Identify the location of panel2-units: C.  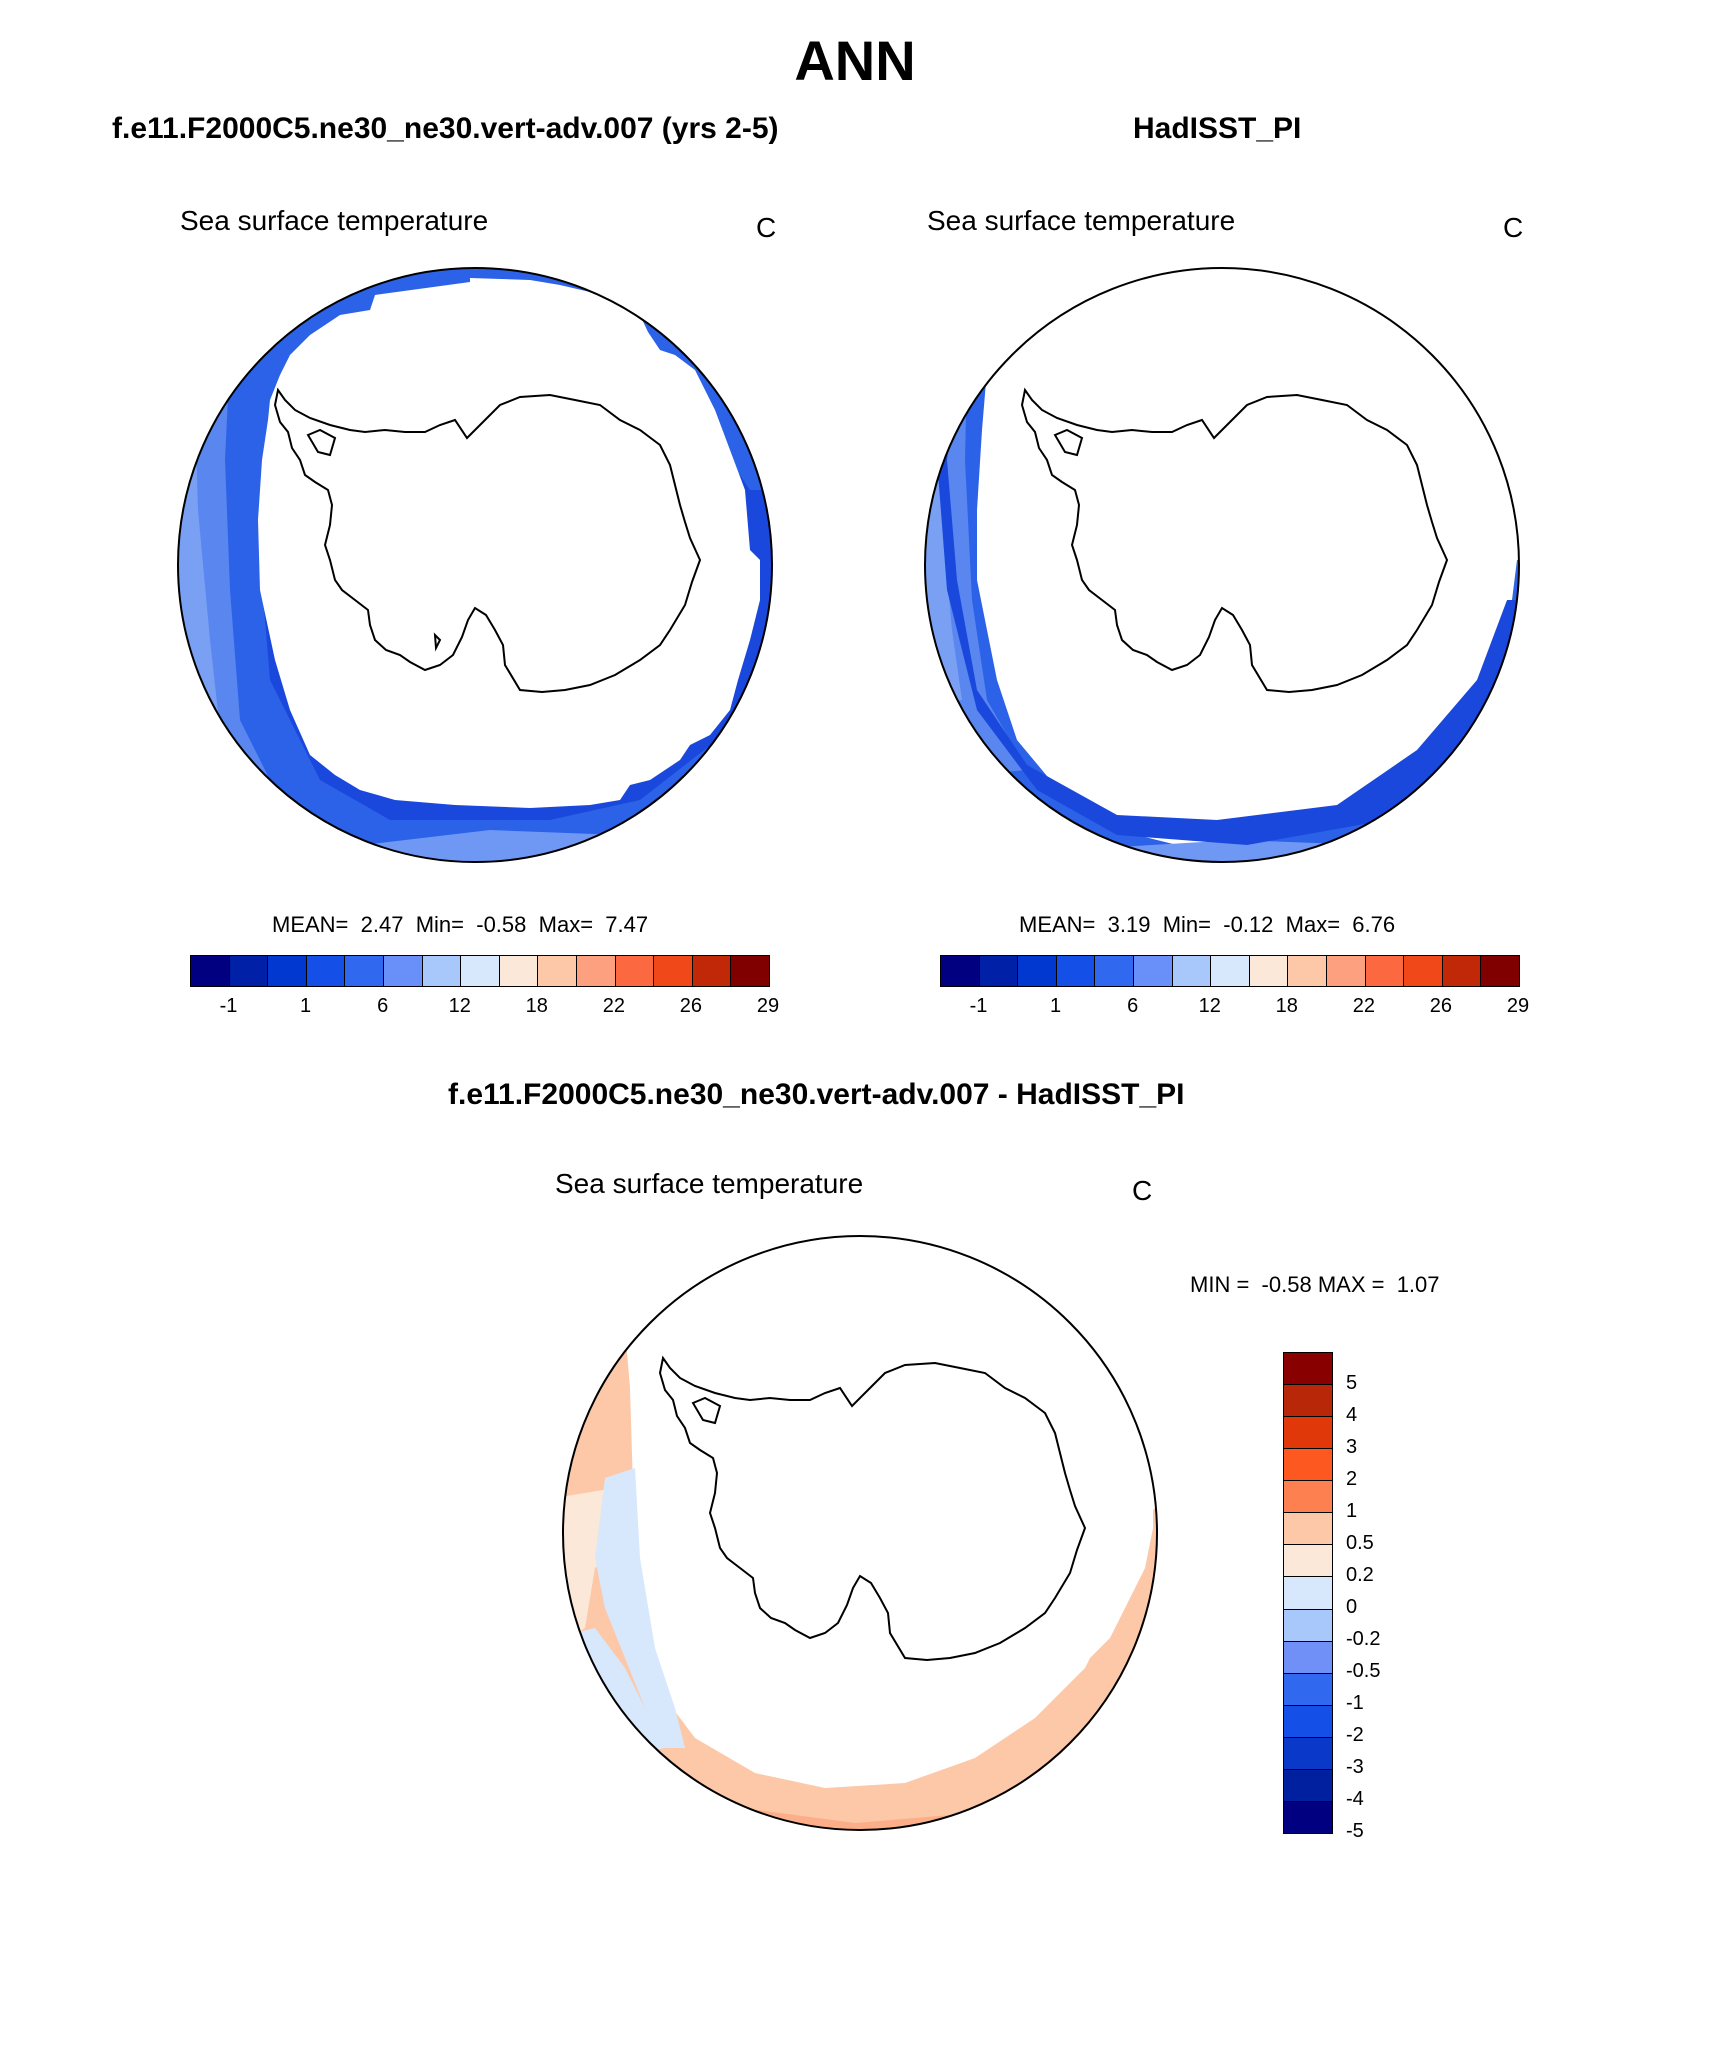
(1513, 227).